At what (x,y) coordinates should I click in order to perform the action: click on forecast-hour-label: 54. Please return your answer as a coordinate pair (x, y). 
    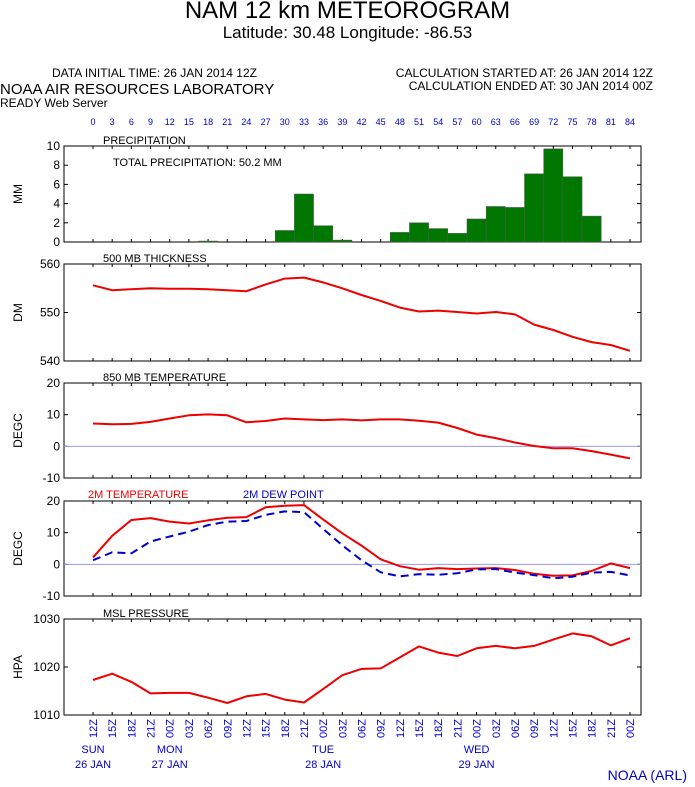
    Looking at the image, I should click on (438, 122).